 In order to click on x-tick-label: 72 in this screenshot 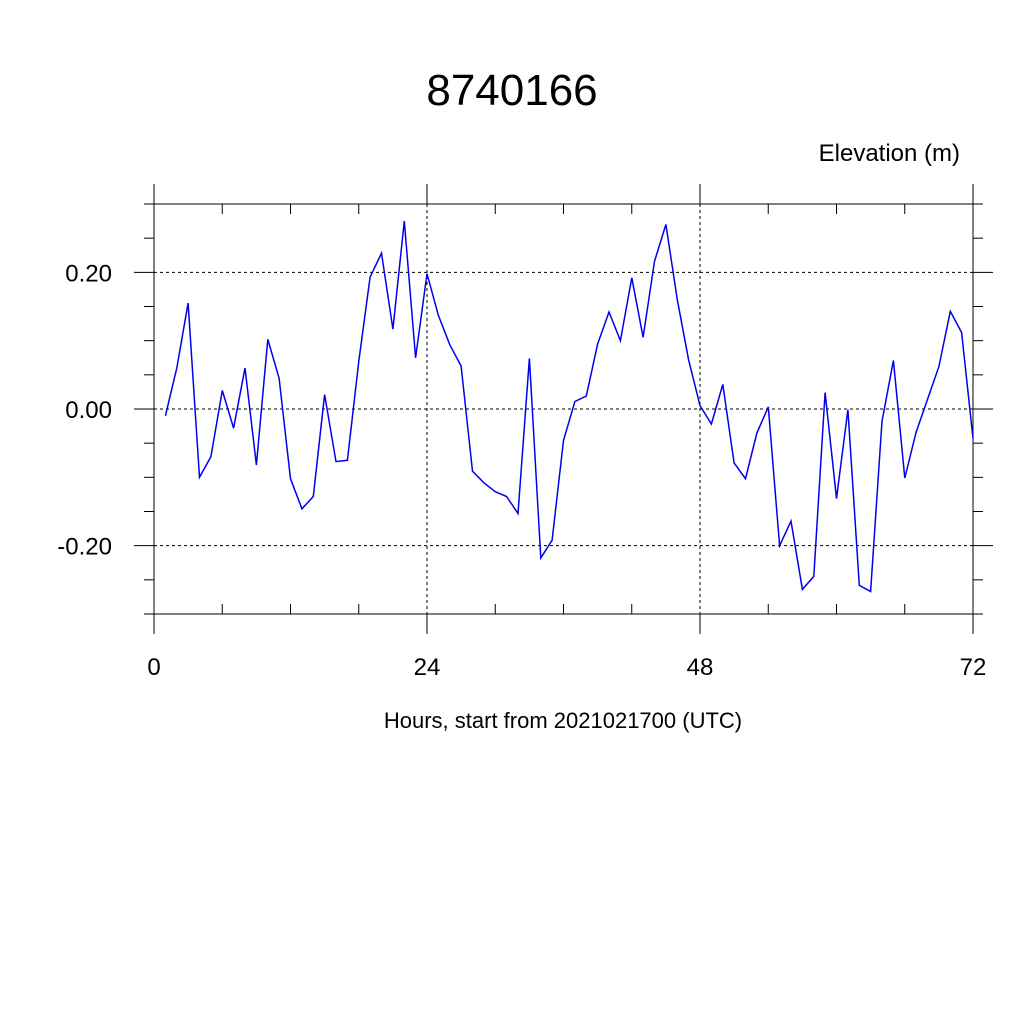, I will do `click(973, 667)`.